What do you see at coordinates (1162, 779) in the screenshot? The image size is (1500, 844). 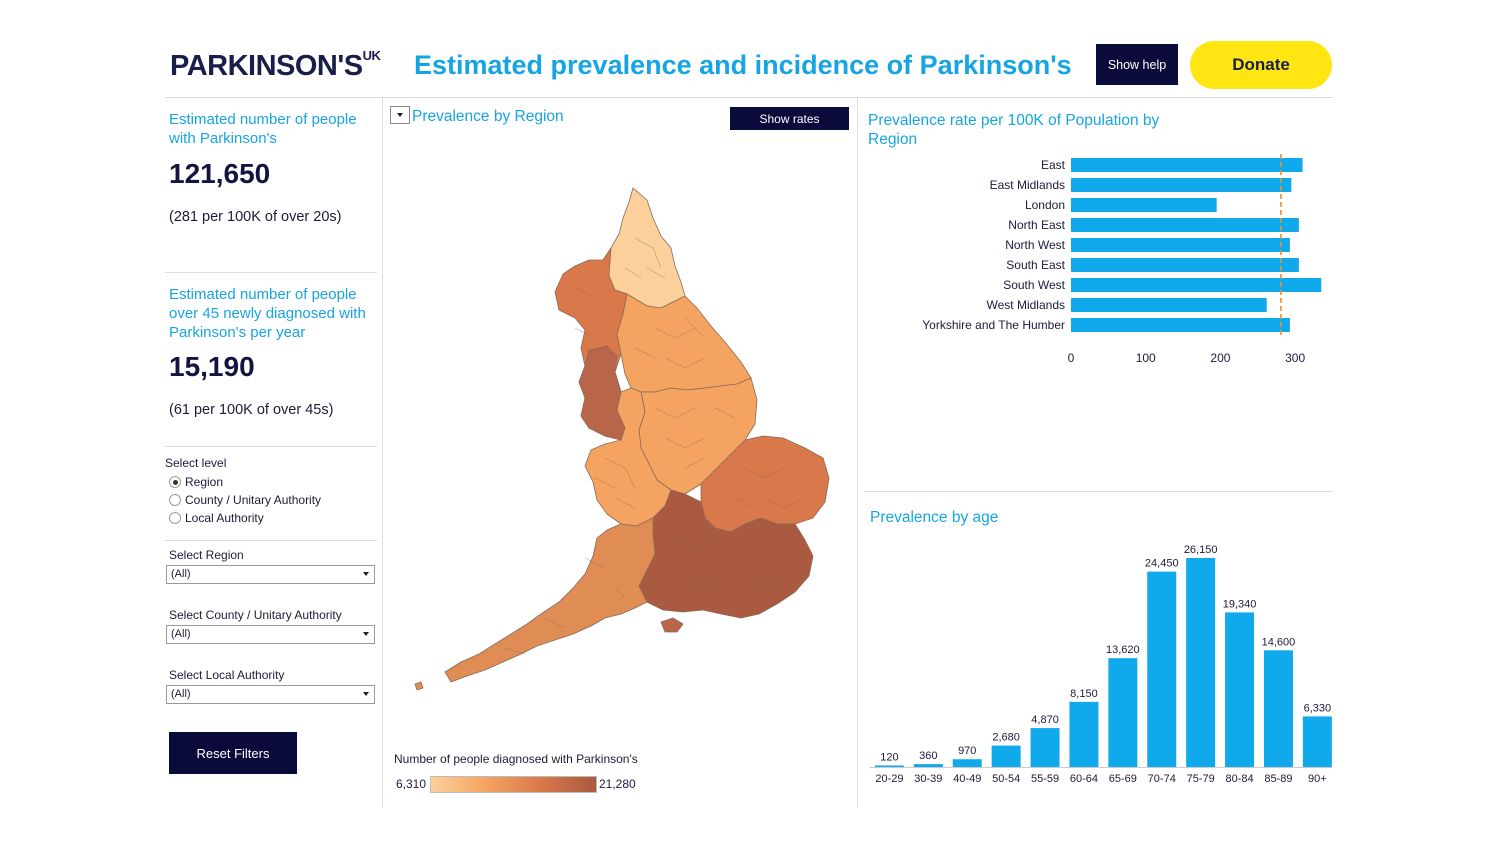 I see `age-chart-category-label: 70-74` at bounding box center [1162, 779].